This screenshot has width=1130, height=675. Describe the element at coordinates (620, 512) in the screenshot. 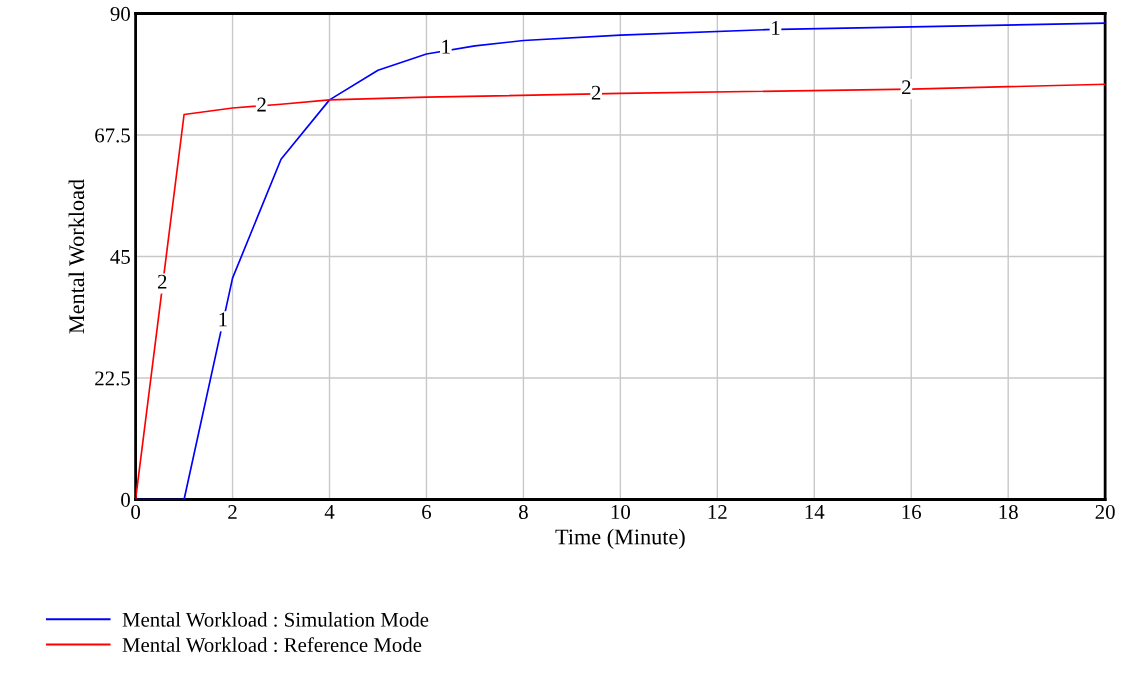

I see `x-tick-label: 10` at that location.